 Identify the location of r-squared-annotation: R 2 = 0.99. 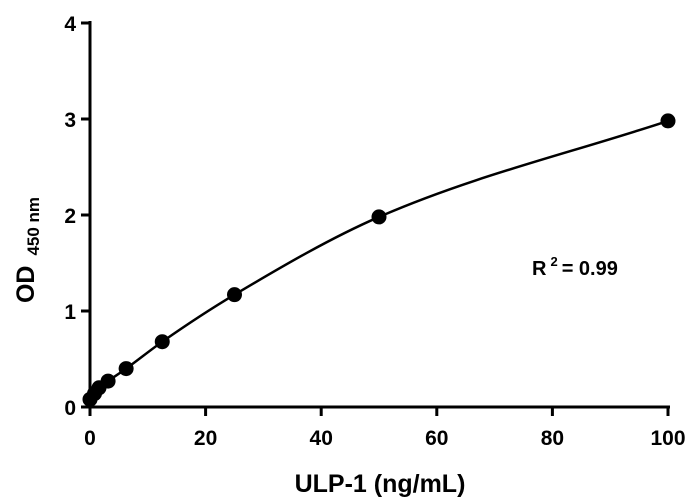
(575, 266).